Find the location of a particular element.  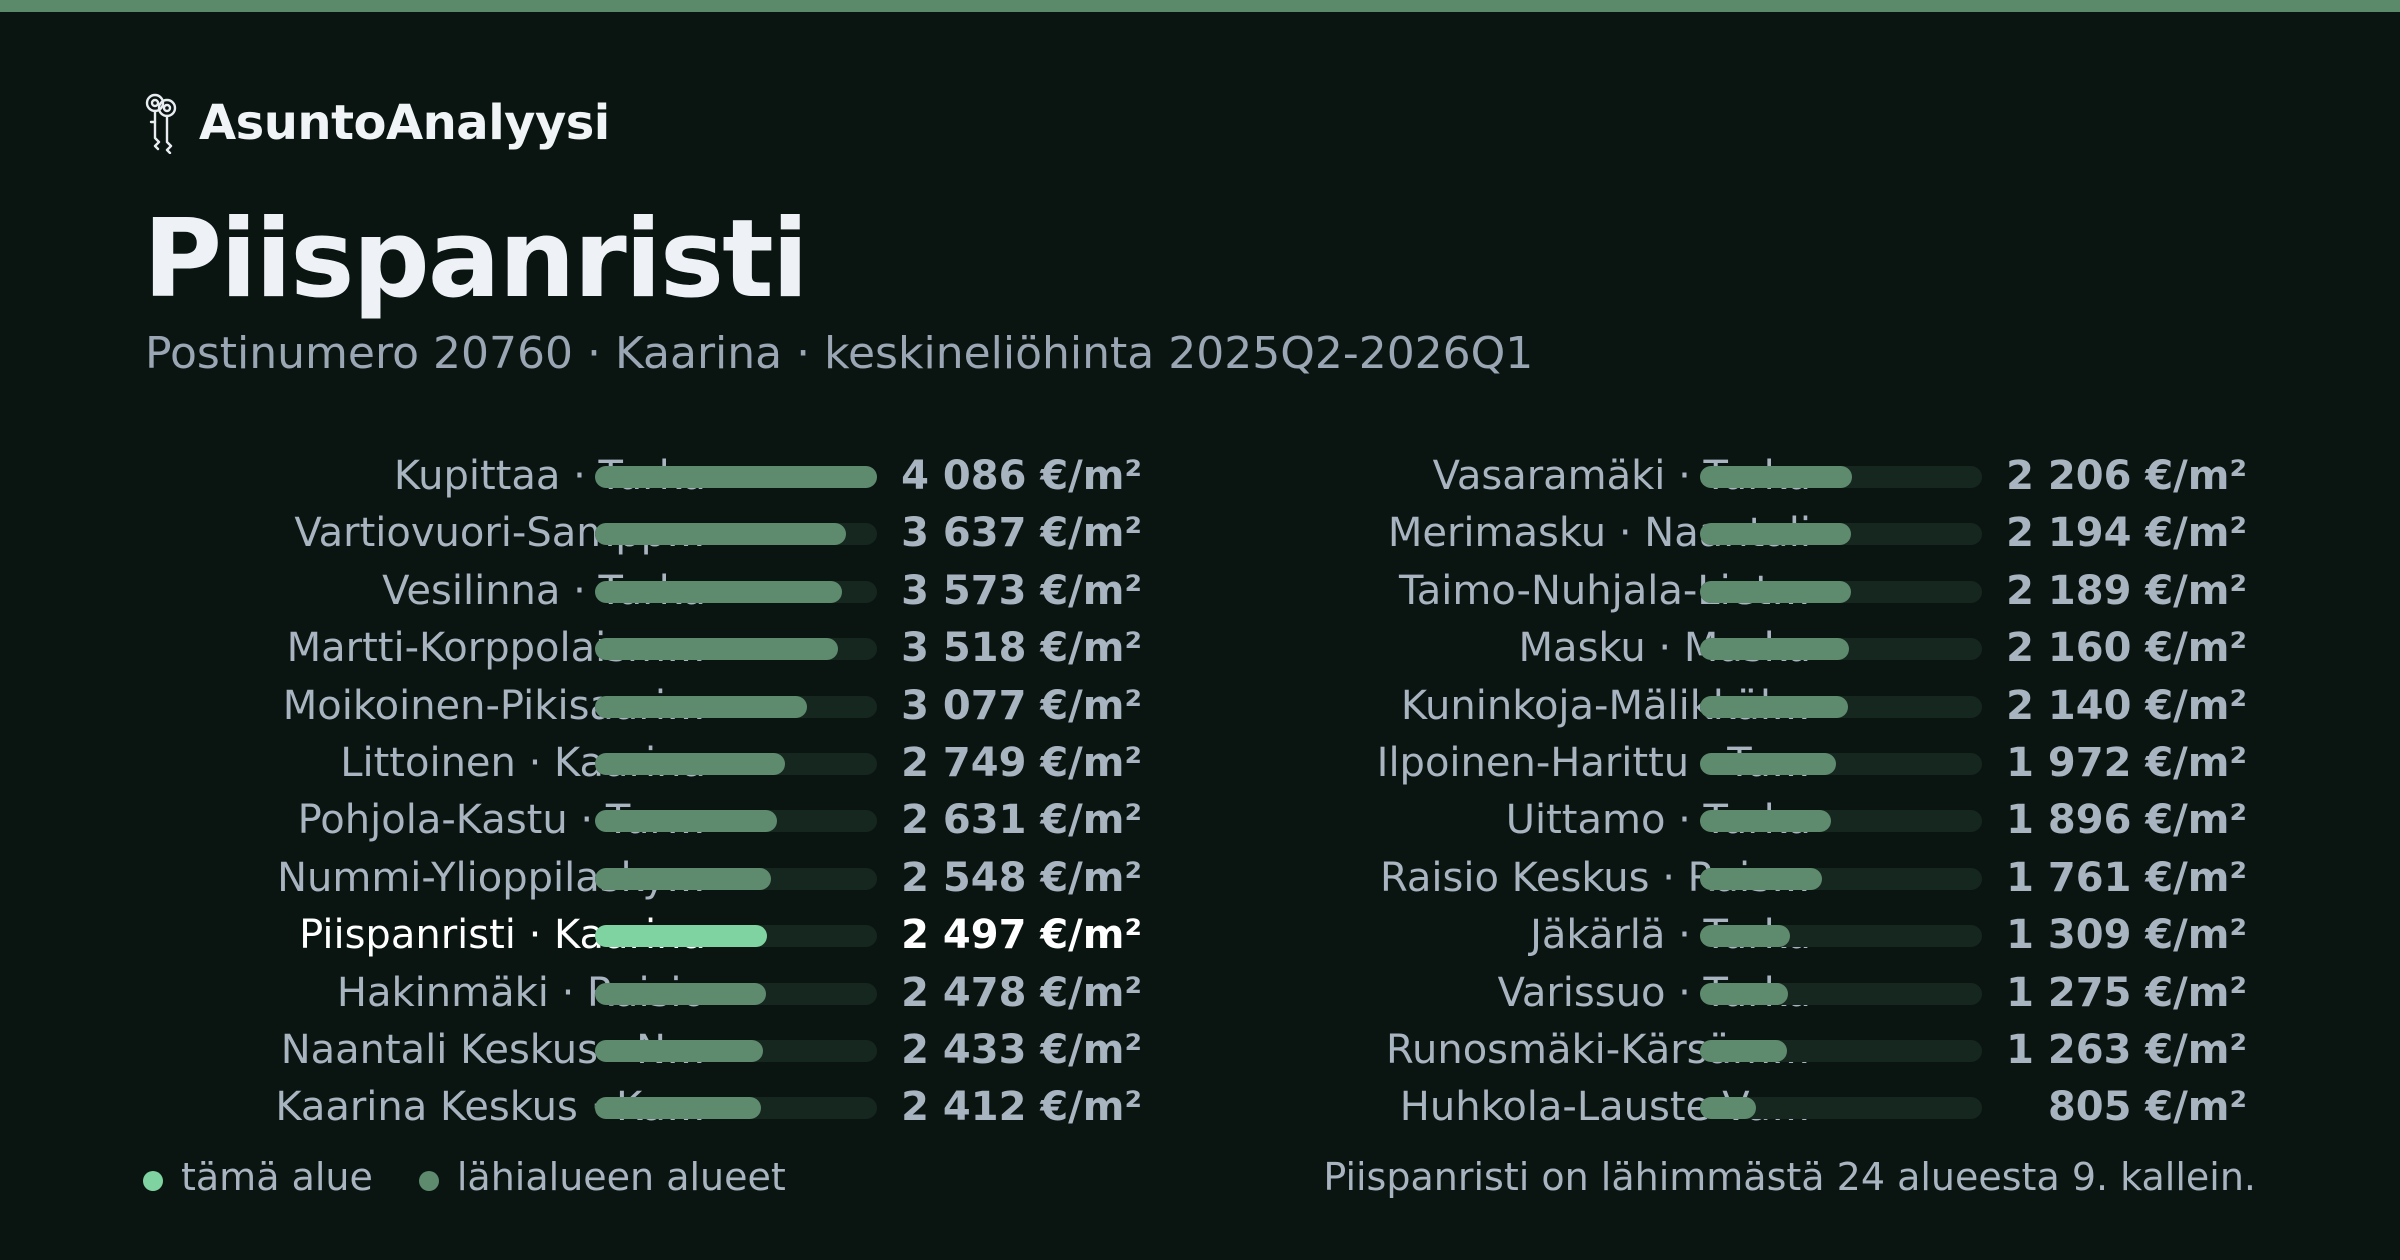

chart-legend: tämä alue lähialueen alueet is located at coordinates (487, 1177).